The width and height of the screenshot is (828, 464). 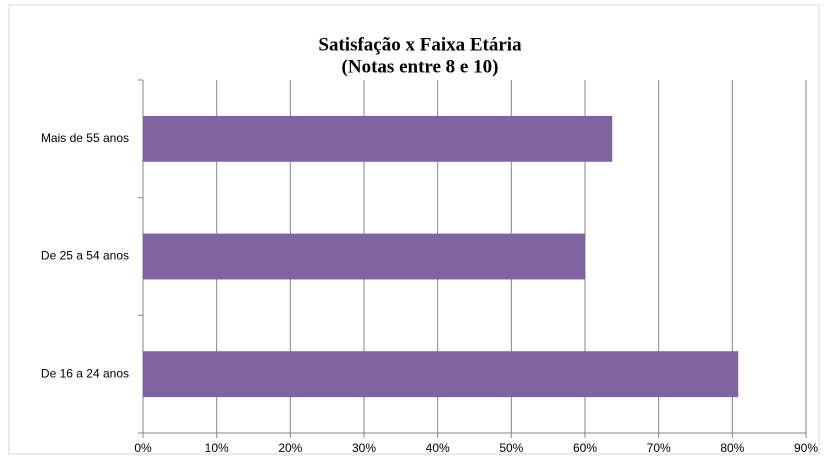 What do you see at coordinates (420, 44) in the screenshot?
I see `chart-title: Satisfação x Faixa Etária` at bounding box center [420, 44].